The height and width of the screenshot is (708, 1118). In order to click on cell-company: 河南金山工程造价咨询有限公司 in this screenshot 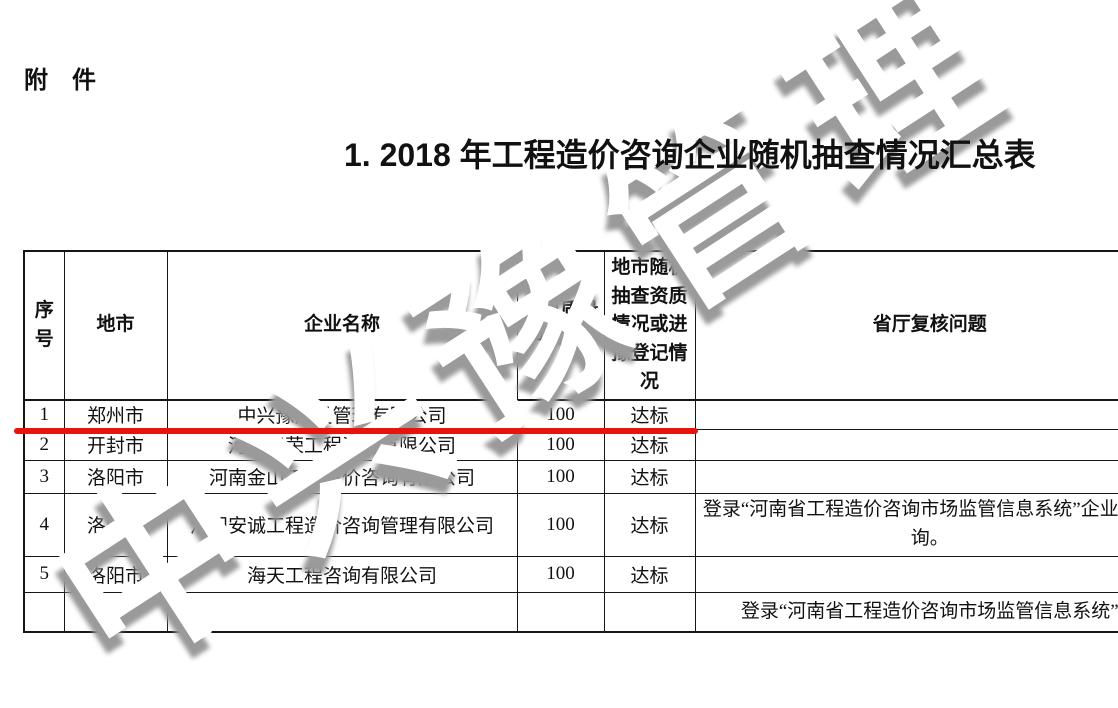, I will do `click(342, 476)`.